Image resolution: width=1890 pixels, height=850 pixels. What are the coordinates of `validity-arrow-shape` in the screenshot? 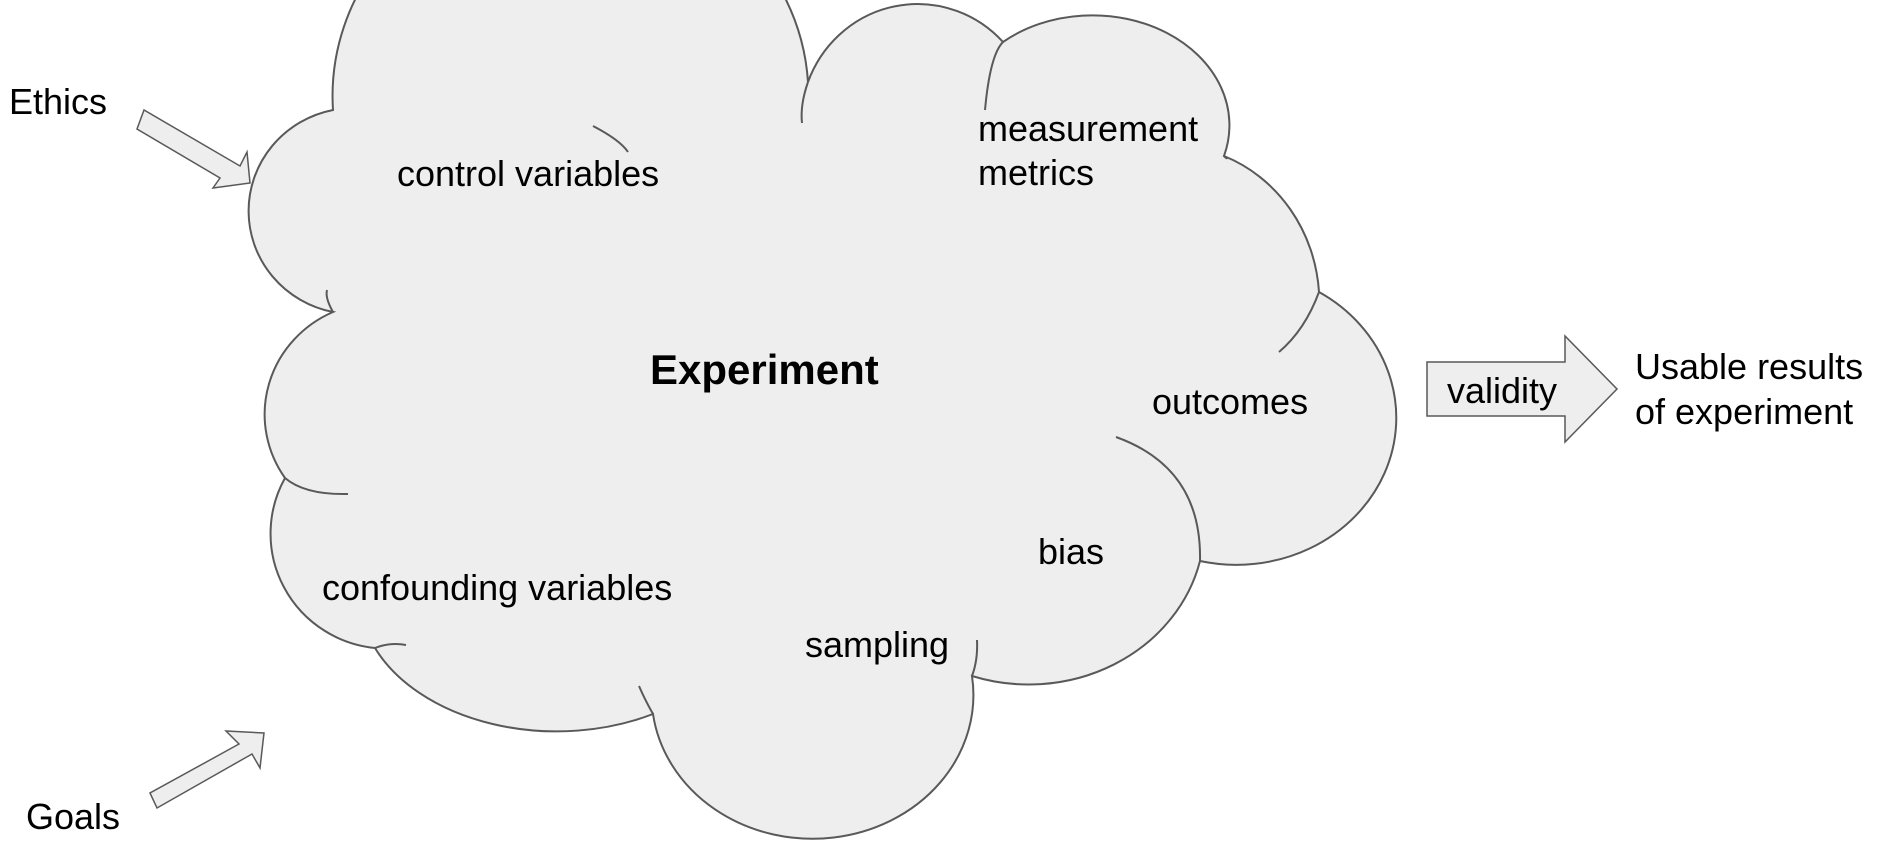 It's located at (1522, 389).